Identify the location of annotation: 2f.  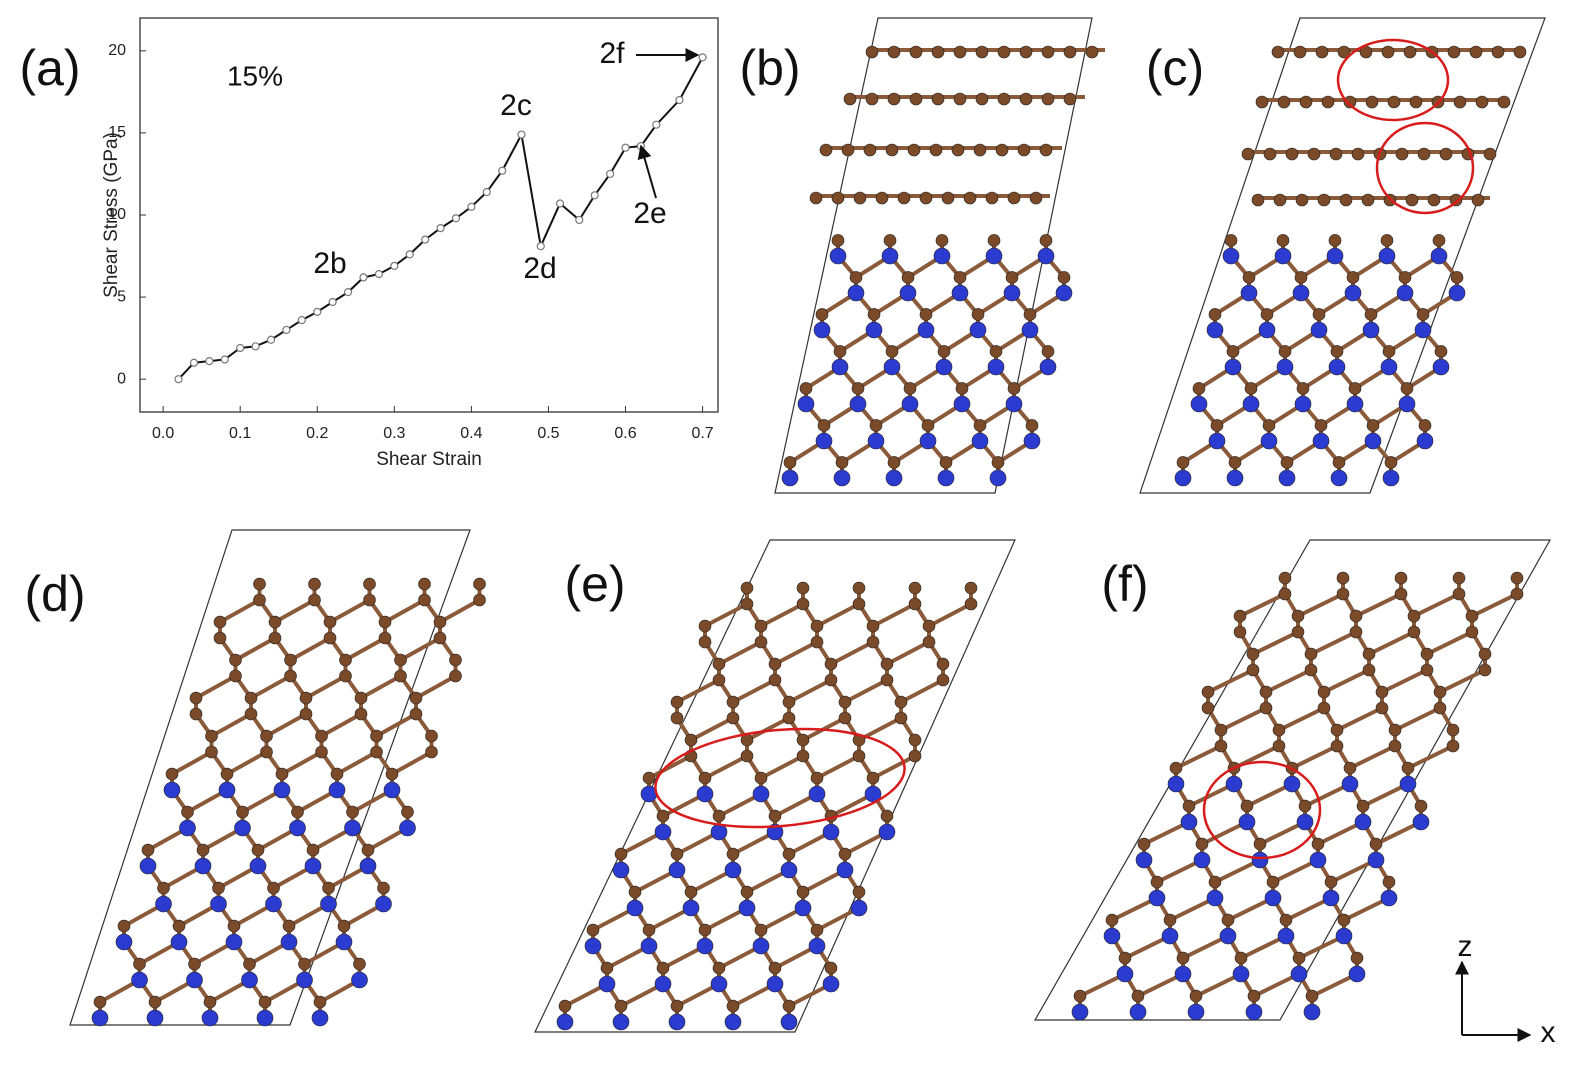
(612, 53).